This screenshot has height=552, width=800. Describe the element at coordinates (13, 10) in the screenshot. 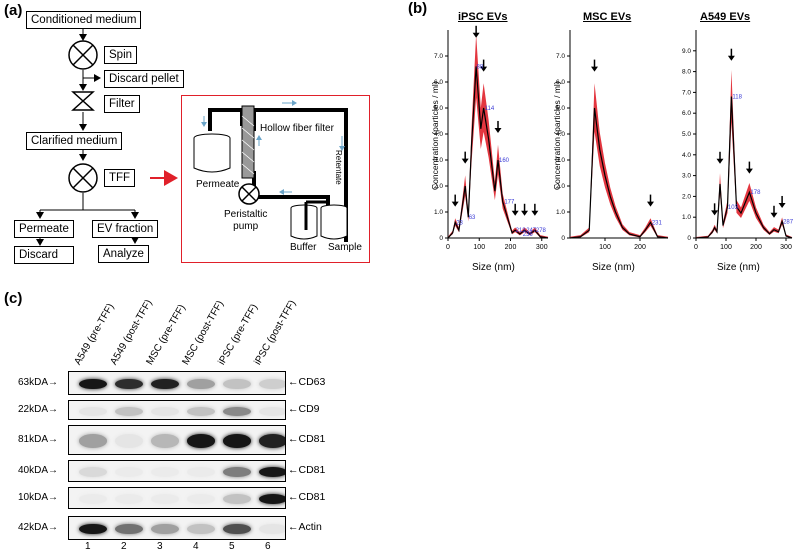

I see `panel-label-a: (a)` at that location.